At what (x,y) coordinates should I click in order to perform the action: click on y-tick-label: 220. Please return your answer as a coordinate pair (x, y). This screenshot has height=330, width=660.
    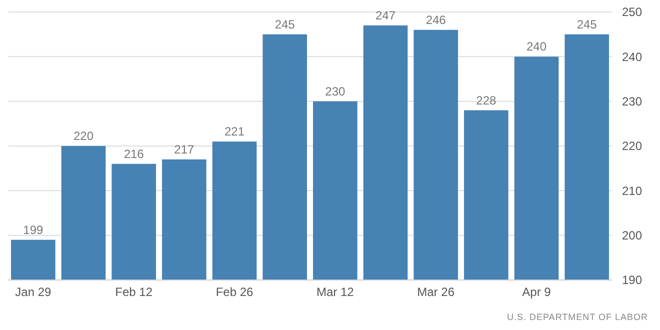
    Looking at the image, I should click on (632, 146).